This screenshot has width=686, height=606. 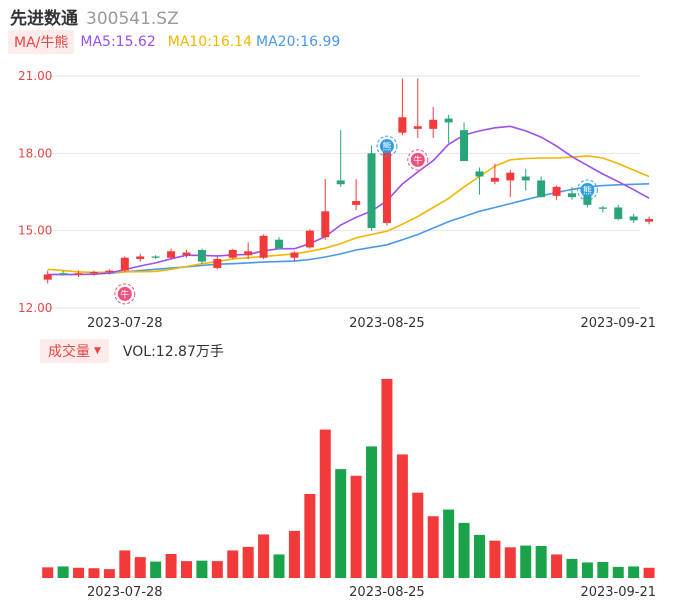 What do you see at coordinates (35, 308) in the screenshot?
I see `price-tick-label: 12.00` at bounding box center [35, 308].